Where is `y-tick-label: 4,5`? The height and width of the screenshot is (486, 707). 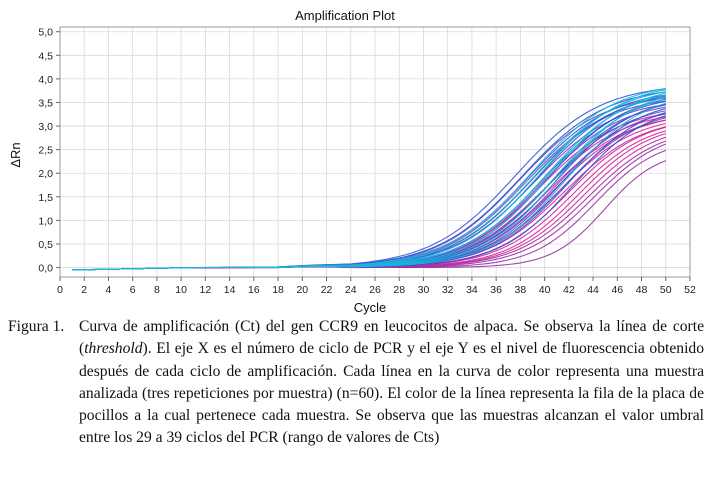 y-tick-label: 4,5 is located at coordinates (45, 56).